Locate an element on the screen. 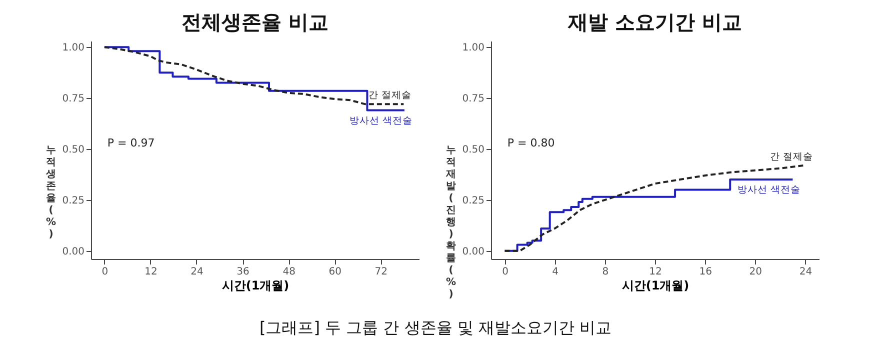 The height and width of the screenshot is (357, 871). x-tick-label: 4 is located at coordinates (555, 272).